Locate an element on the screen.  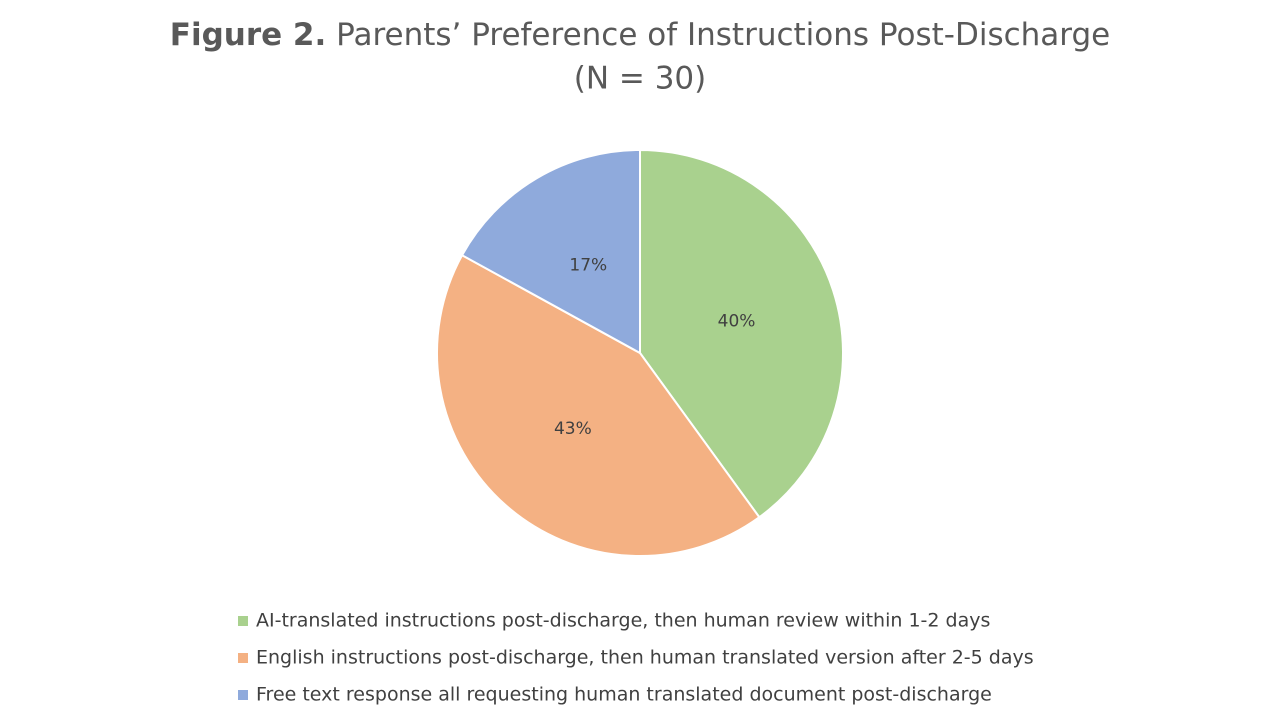
chart-subtitle: (N = 30) is located at coordinates (640, 79).